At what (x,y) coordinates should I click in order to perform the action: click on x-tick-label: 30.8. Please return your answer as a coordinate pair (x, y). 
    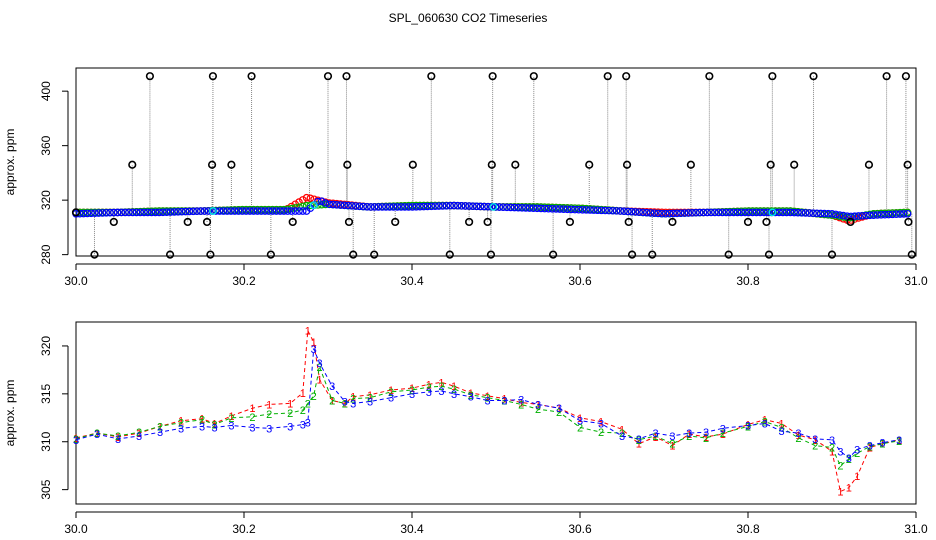
    Looking at the image, I should click on (748, 529).